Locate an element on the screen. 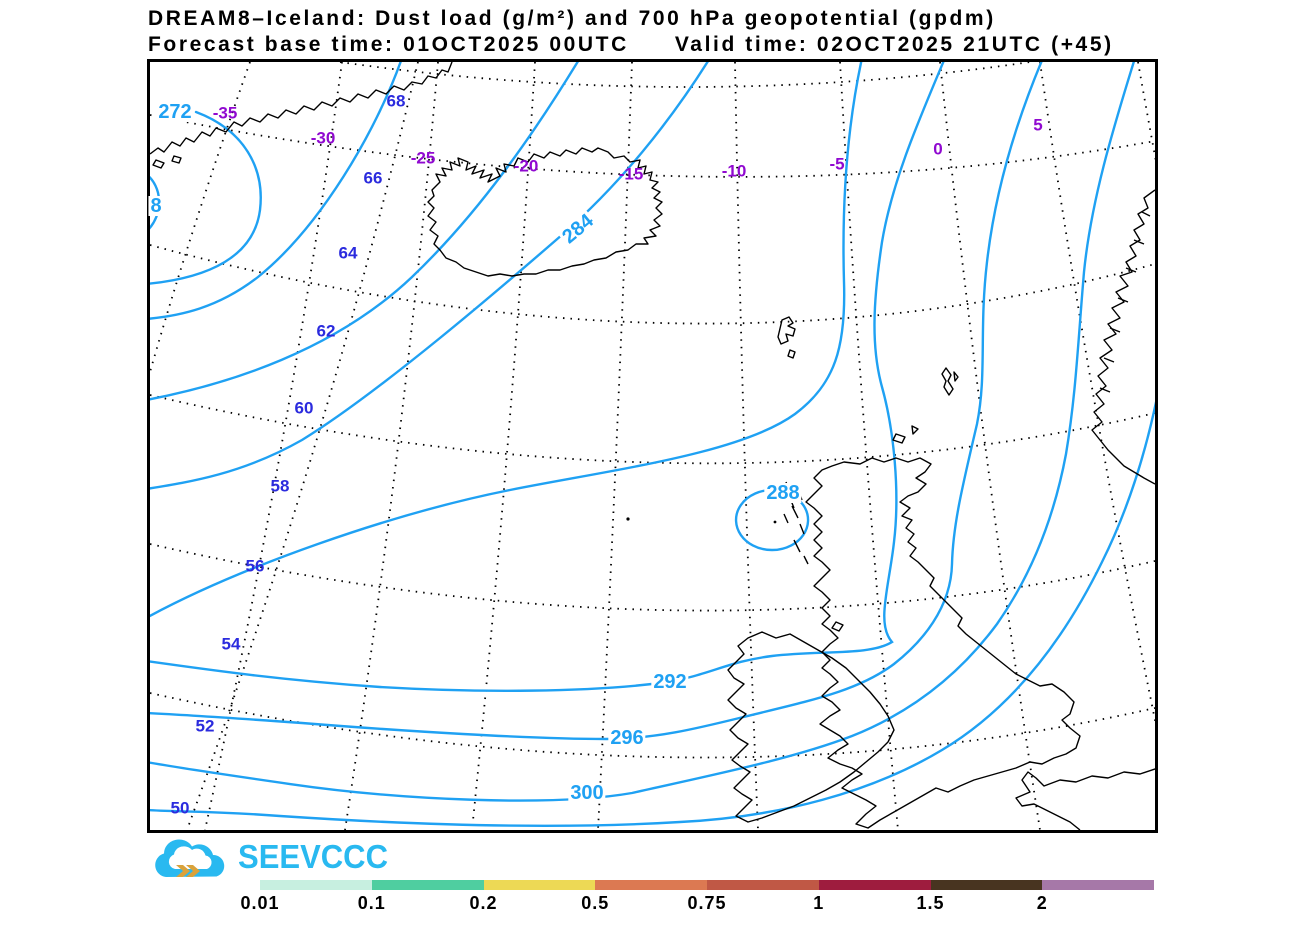 Image resolution: width=1289 pixels, height=925 pixels. colorbar-tick-2: 2 is located at coordinates (1042, 903).